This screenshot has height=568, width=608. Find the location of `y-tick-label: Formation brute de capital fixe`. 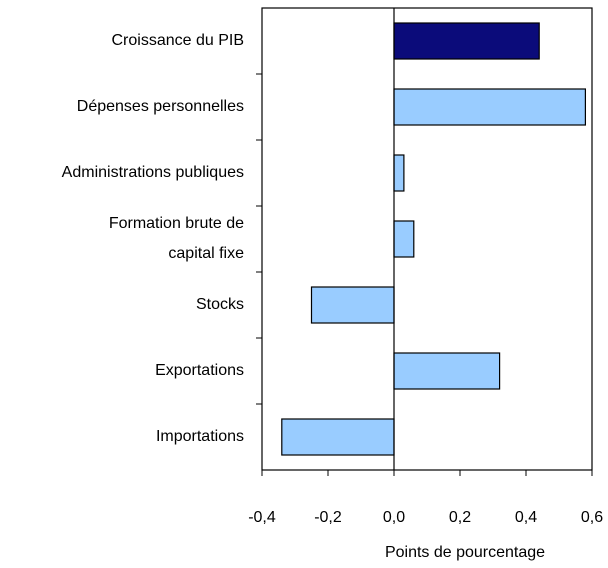

y-tick-label: Formation brute de capital fixe is located at coordinates (176, 238).